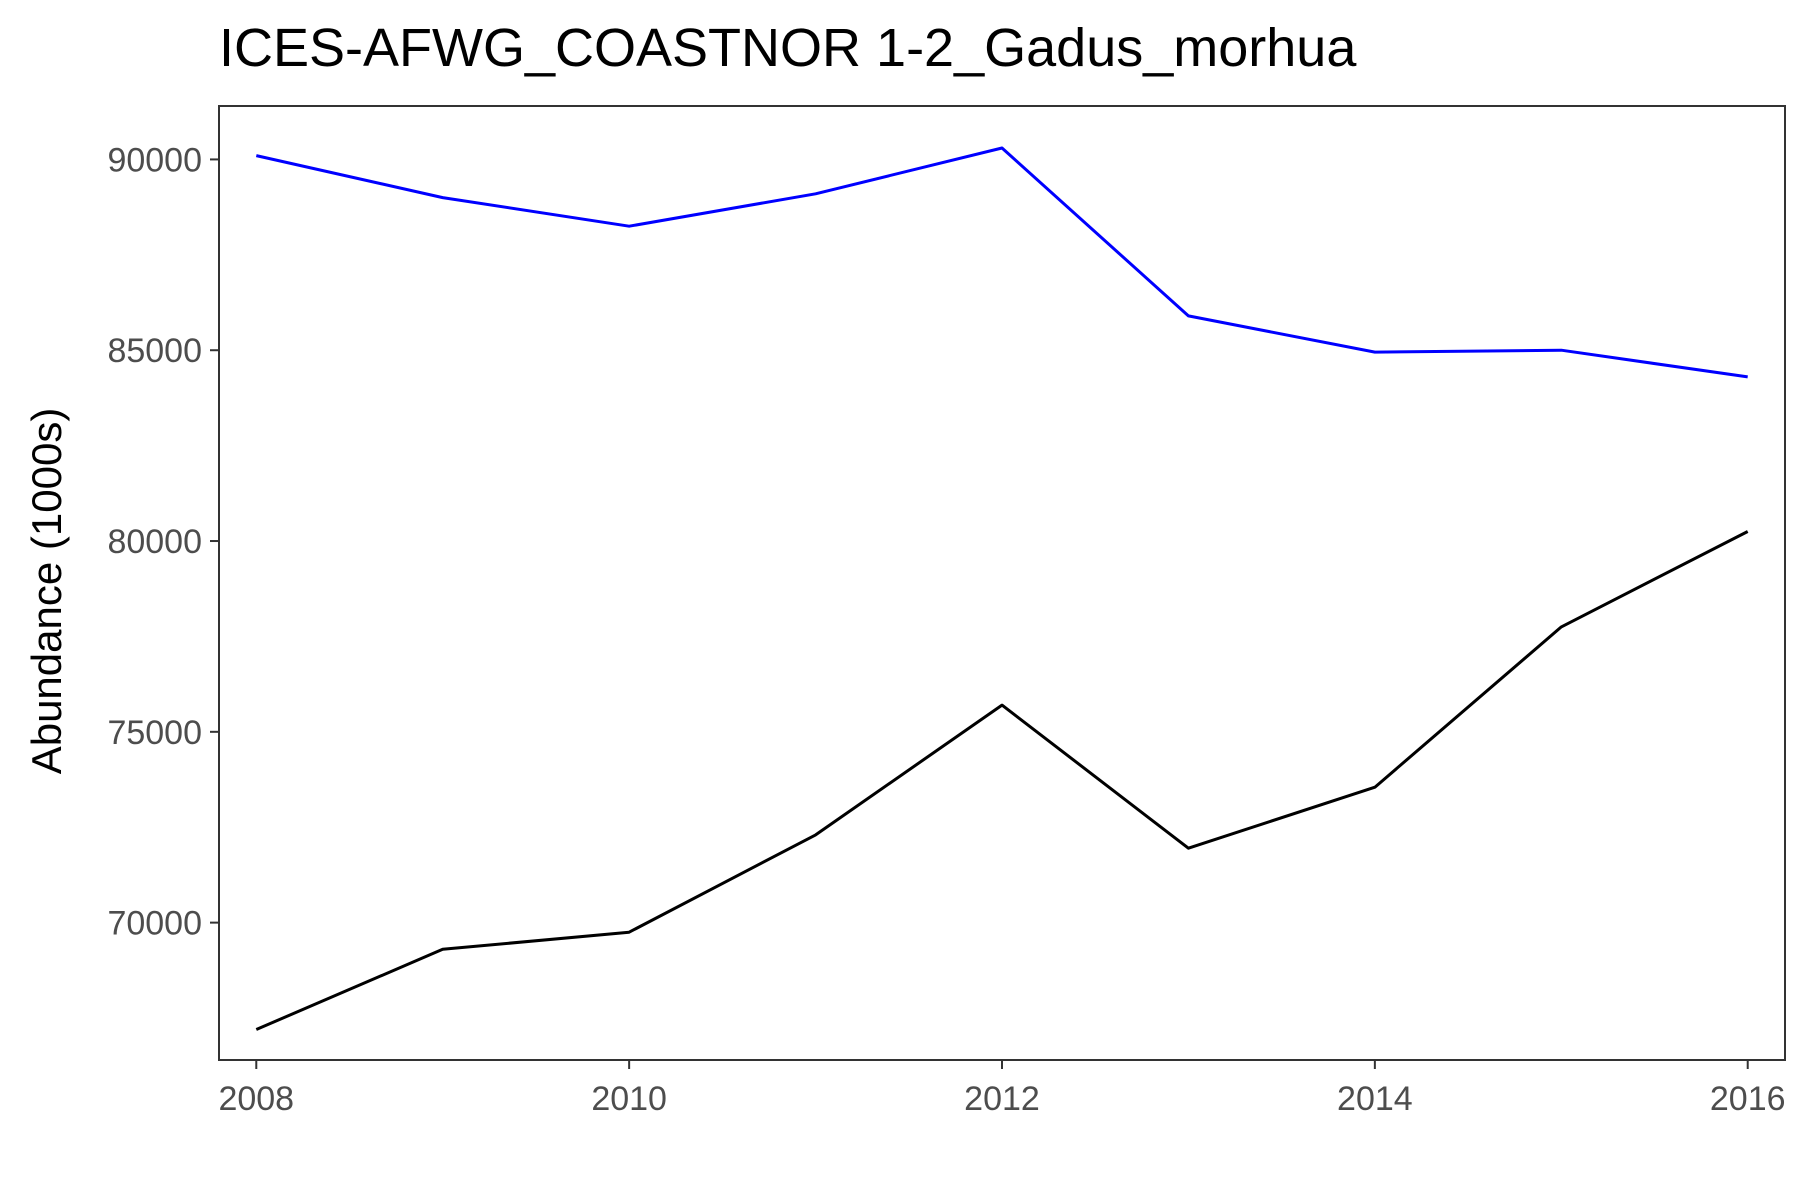  Describe the element at coordinates (154, 351) in the screenshot. I see `y-tick-label: 85000` at that location.